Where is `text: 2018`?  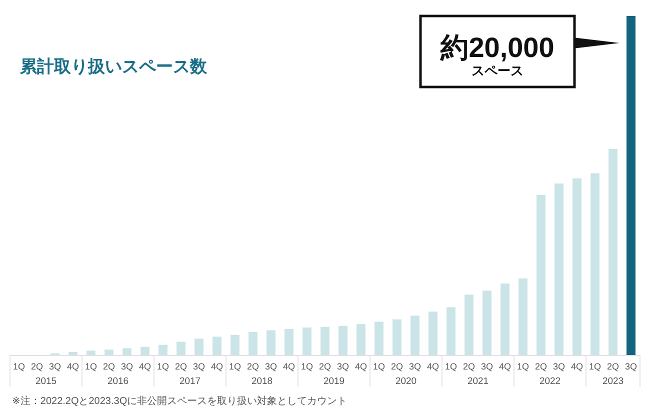 text: 2018 is located at coordinates (262, 381).